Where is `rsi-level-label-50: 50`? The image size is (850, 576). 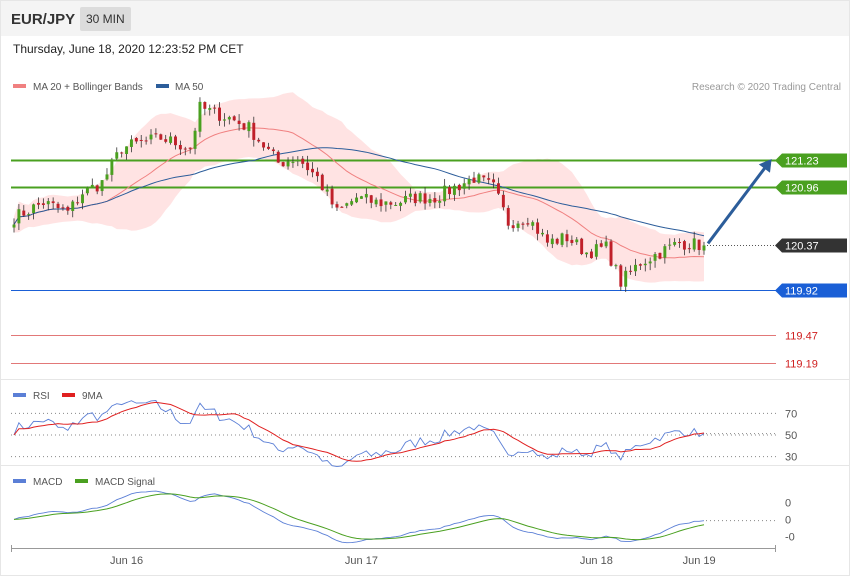 rsi-level-label-50: 50 is located at coordinates (791, 436).